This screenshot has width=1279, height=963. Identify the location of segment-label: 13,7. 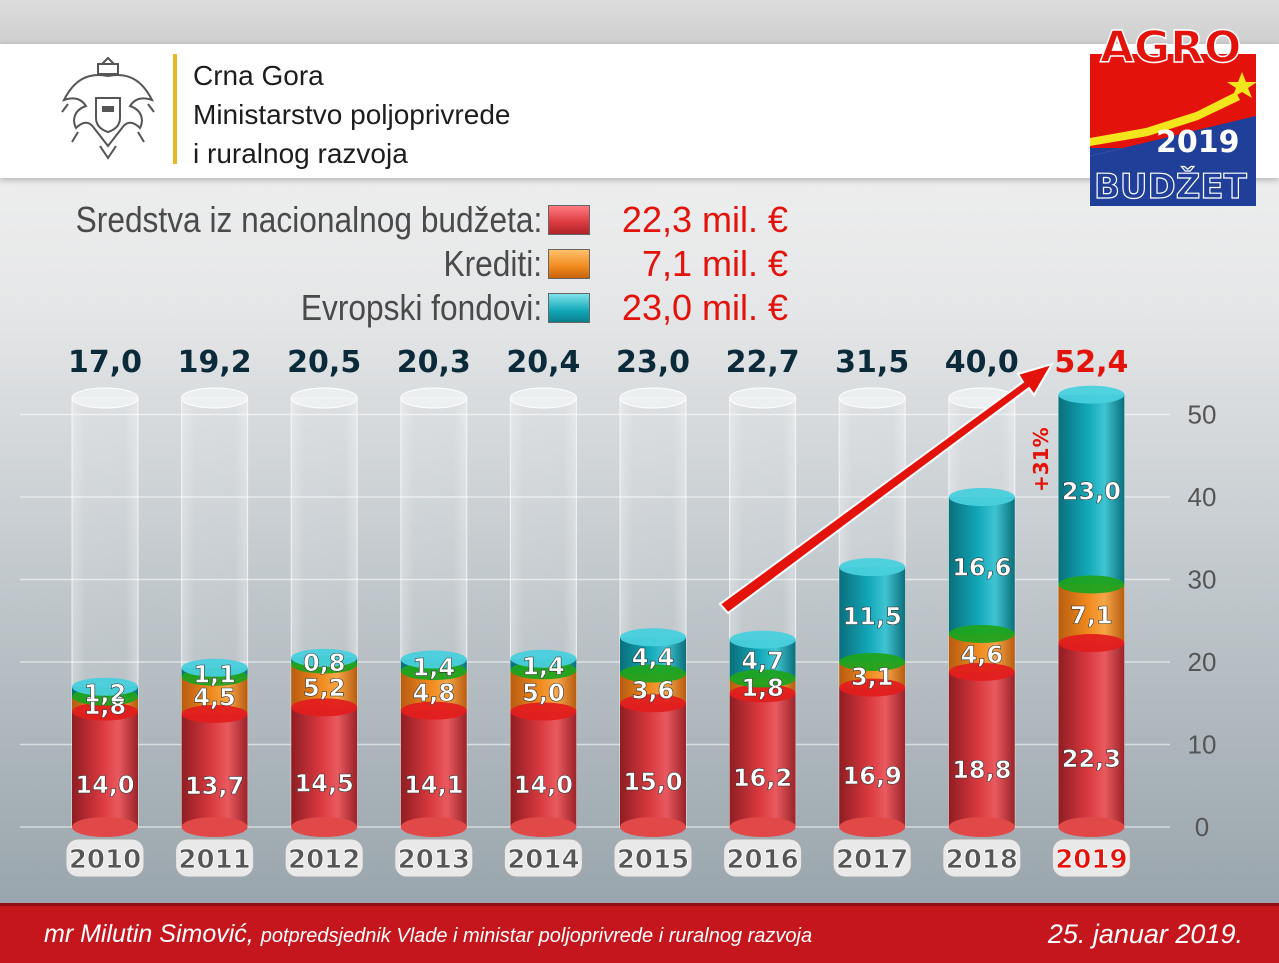
(214, 786).